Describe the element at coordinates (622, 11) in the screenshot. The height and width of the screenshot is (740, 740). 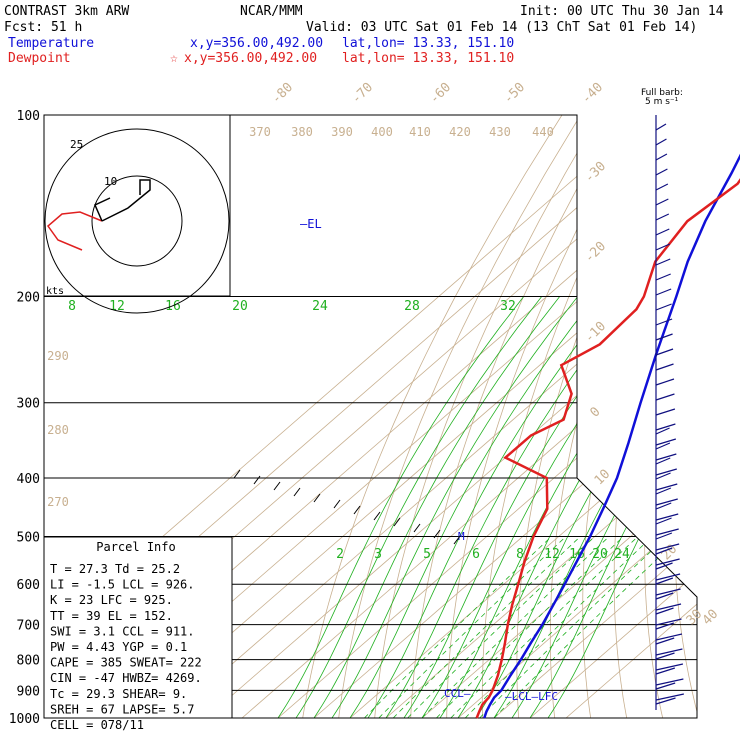
I see `init-time: Init: 00 UTC Thu 30 Jan 14` at that location.